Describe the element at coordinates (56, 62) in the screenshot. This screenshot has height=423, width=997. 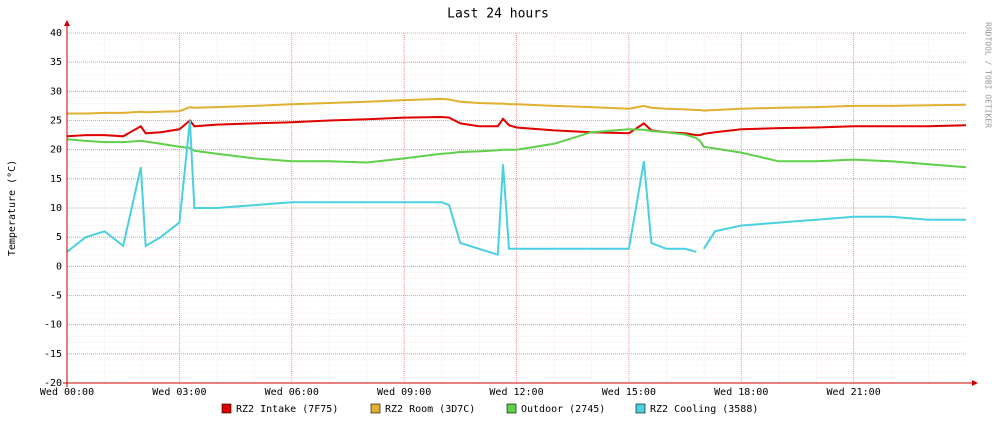
I see `y-tick-label: 35` at that location.